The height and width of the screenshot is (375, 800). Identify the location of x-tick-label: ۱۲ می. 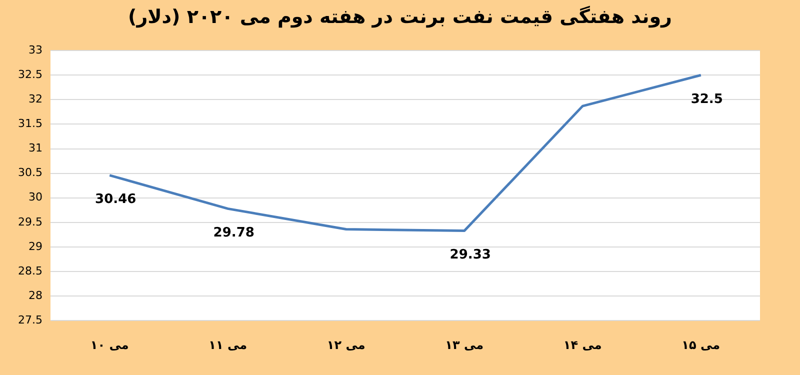
(346, 345).